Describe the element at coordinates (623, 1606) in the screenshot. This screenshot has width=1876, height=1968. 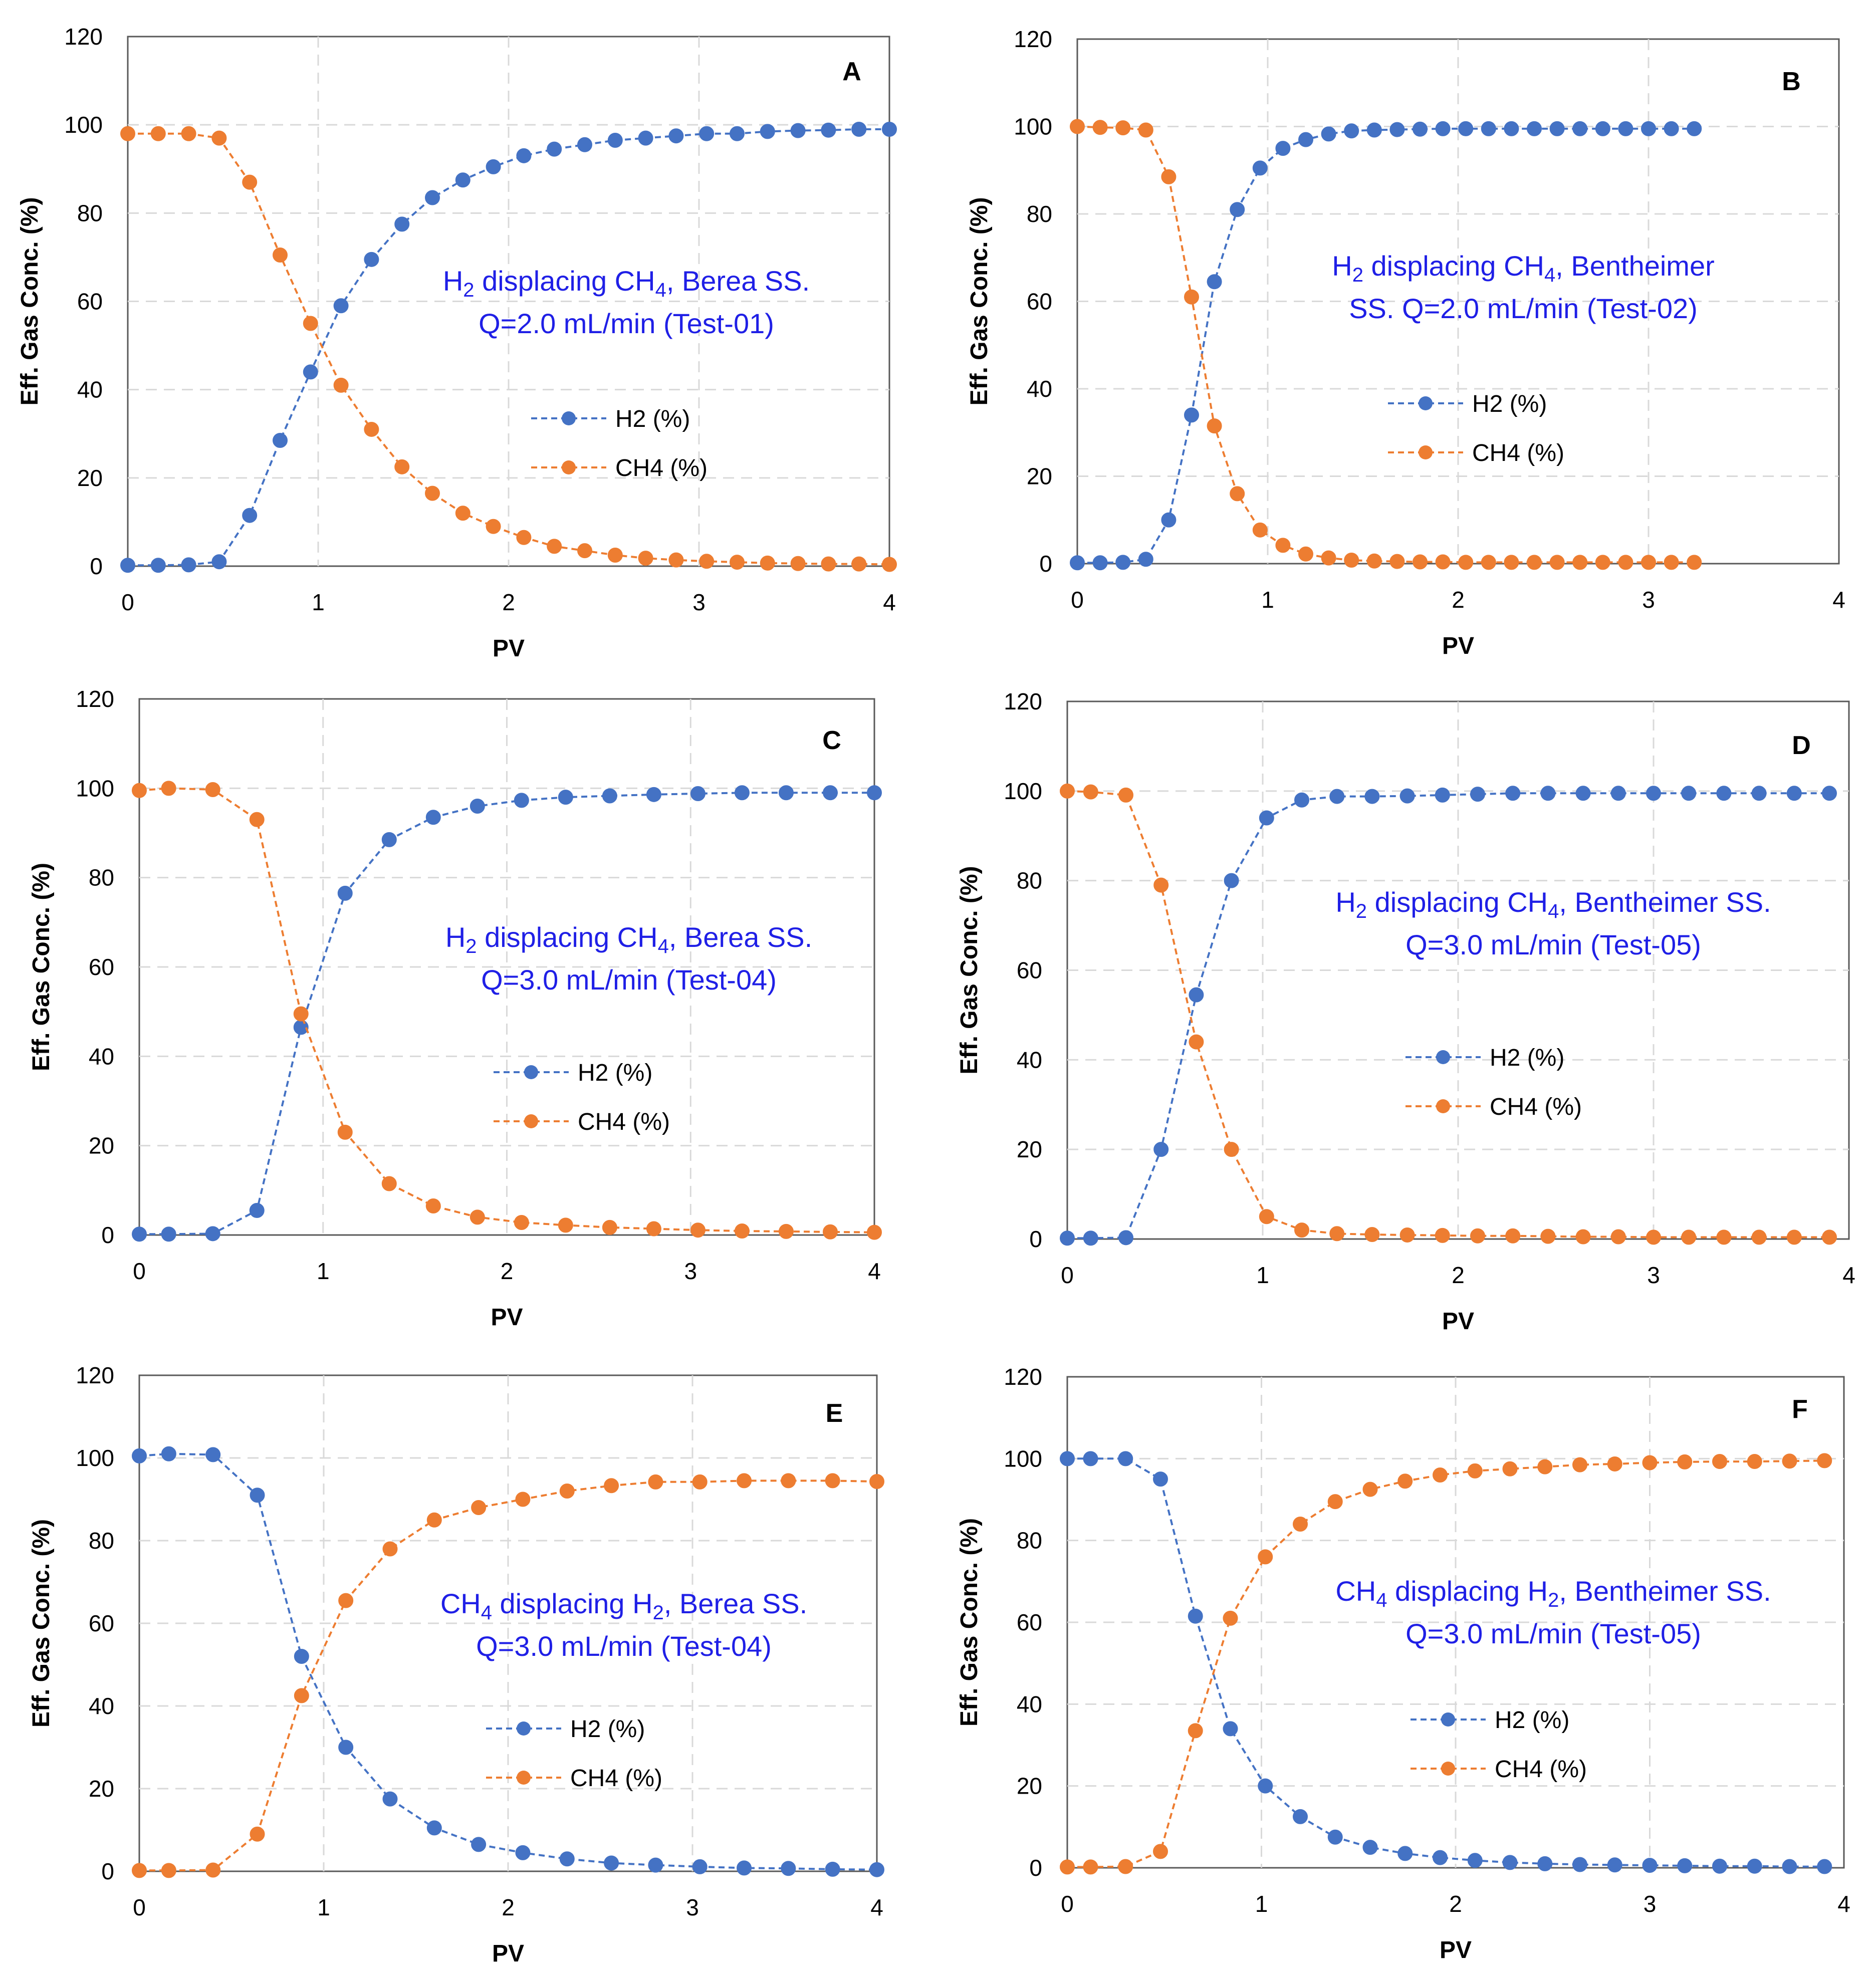
I see `annotation-line-1: CH4 displacing H2, Berea SS.` at that location.